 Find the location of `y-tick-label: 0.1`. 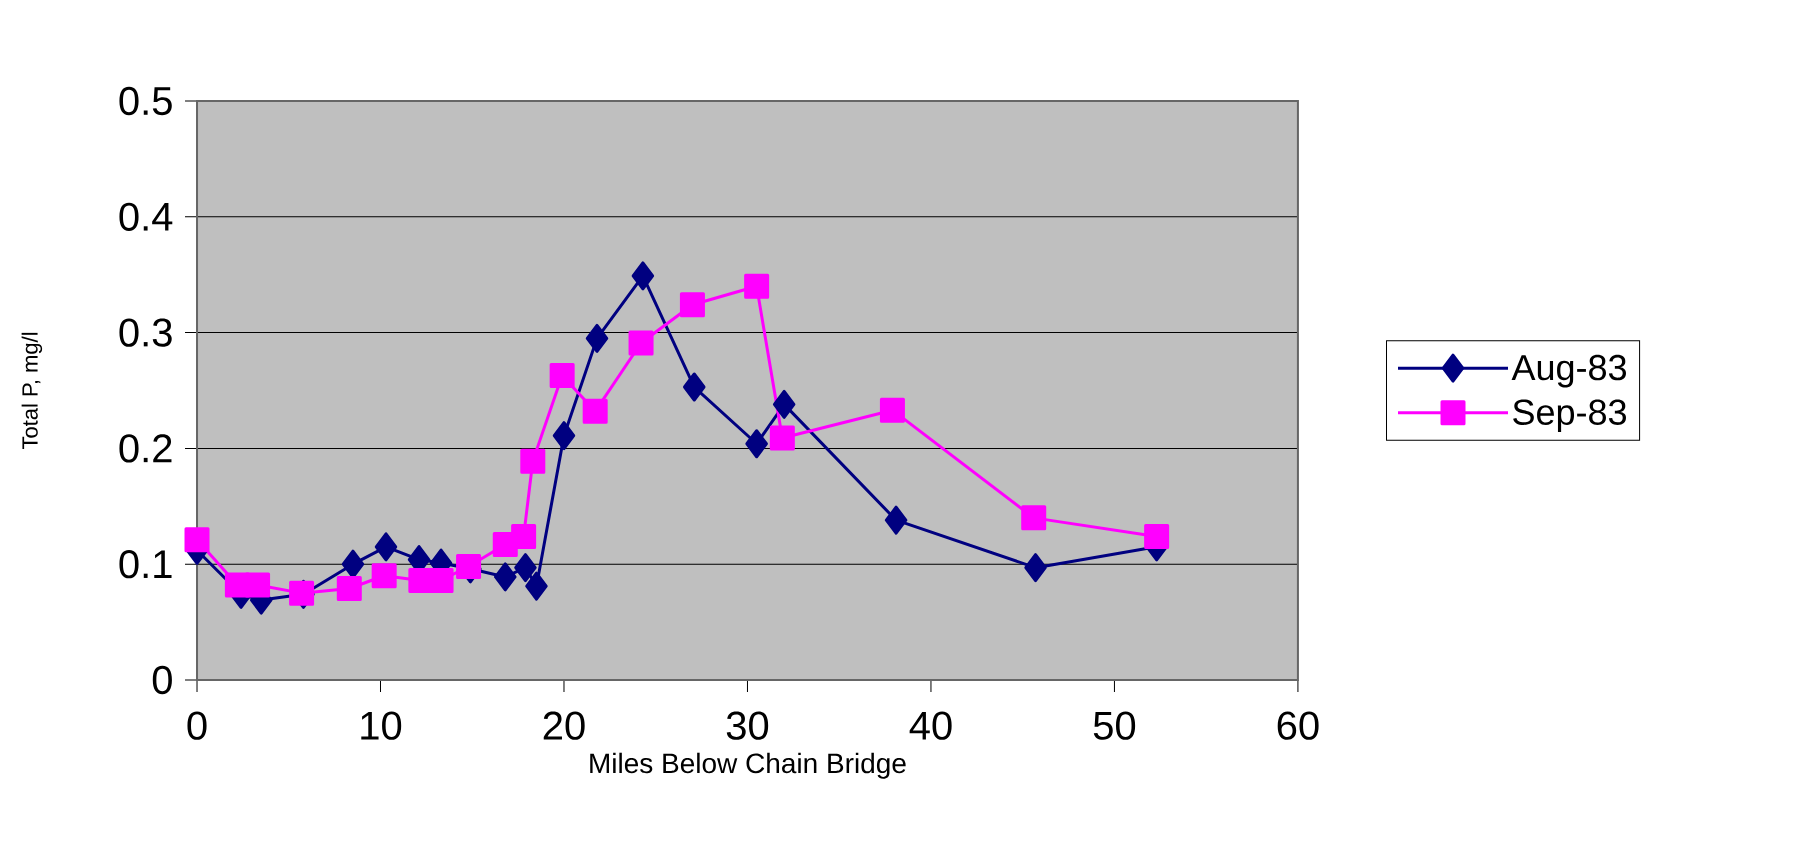

y-tick-label: 0.1 is located at coordinates (145, 564).